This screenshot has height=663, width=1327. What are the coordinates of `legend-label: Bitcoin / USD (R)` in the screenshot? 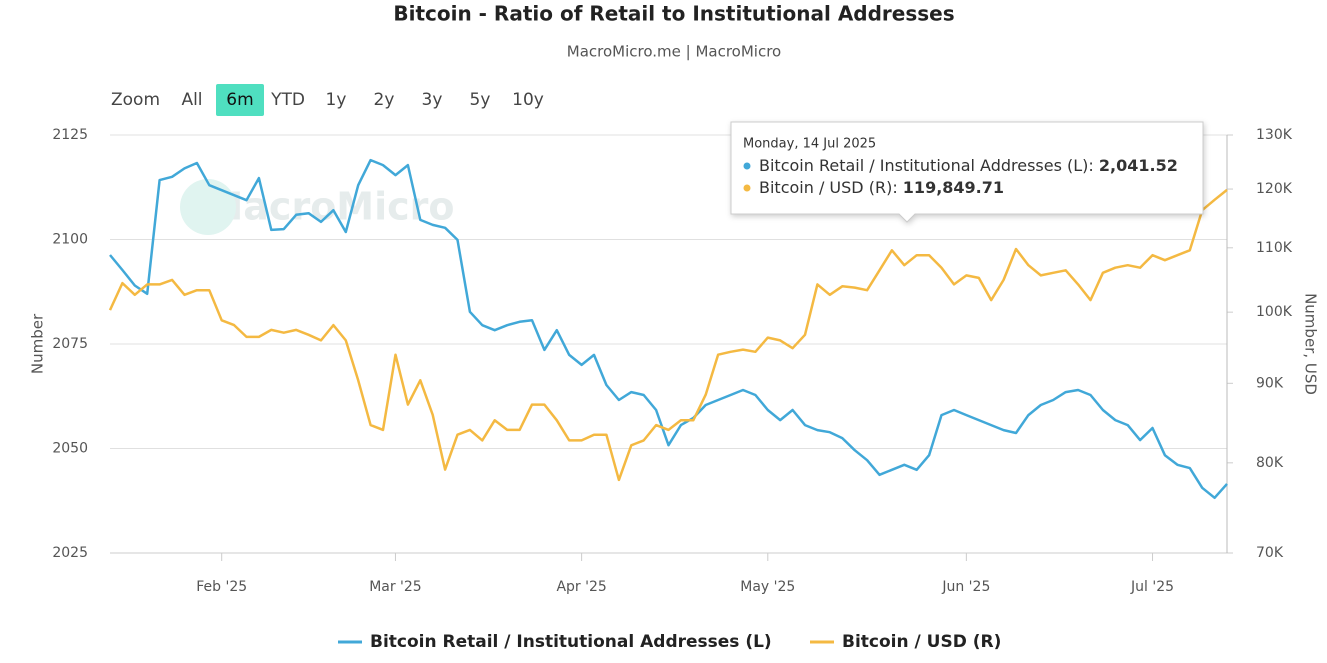 It's located at (921, 642).